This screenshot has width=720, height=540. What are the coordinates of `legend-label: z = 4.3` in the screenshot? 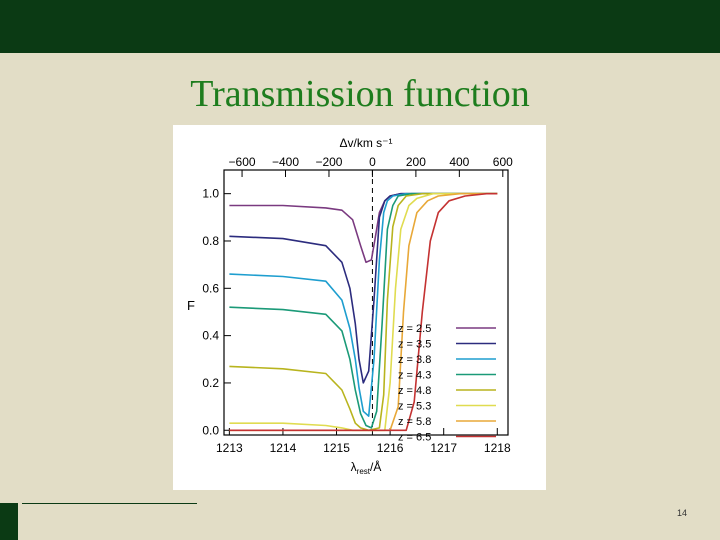 It's located at (414, 376).